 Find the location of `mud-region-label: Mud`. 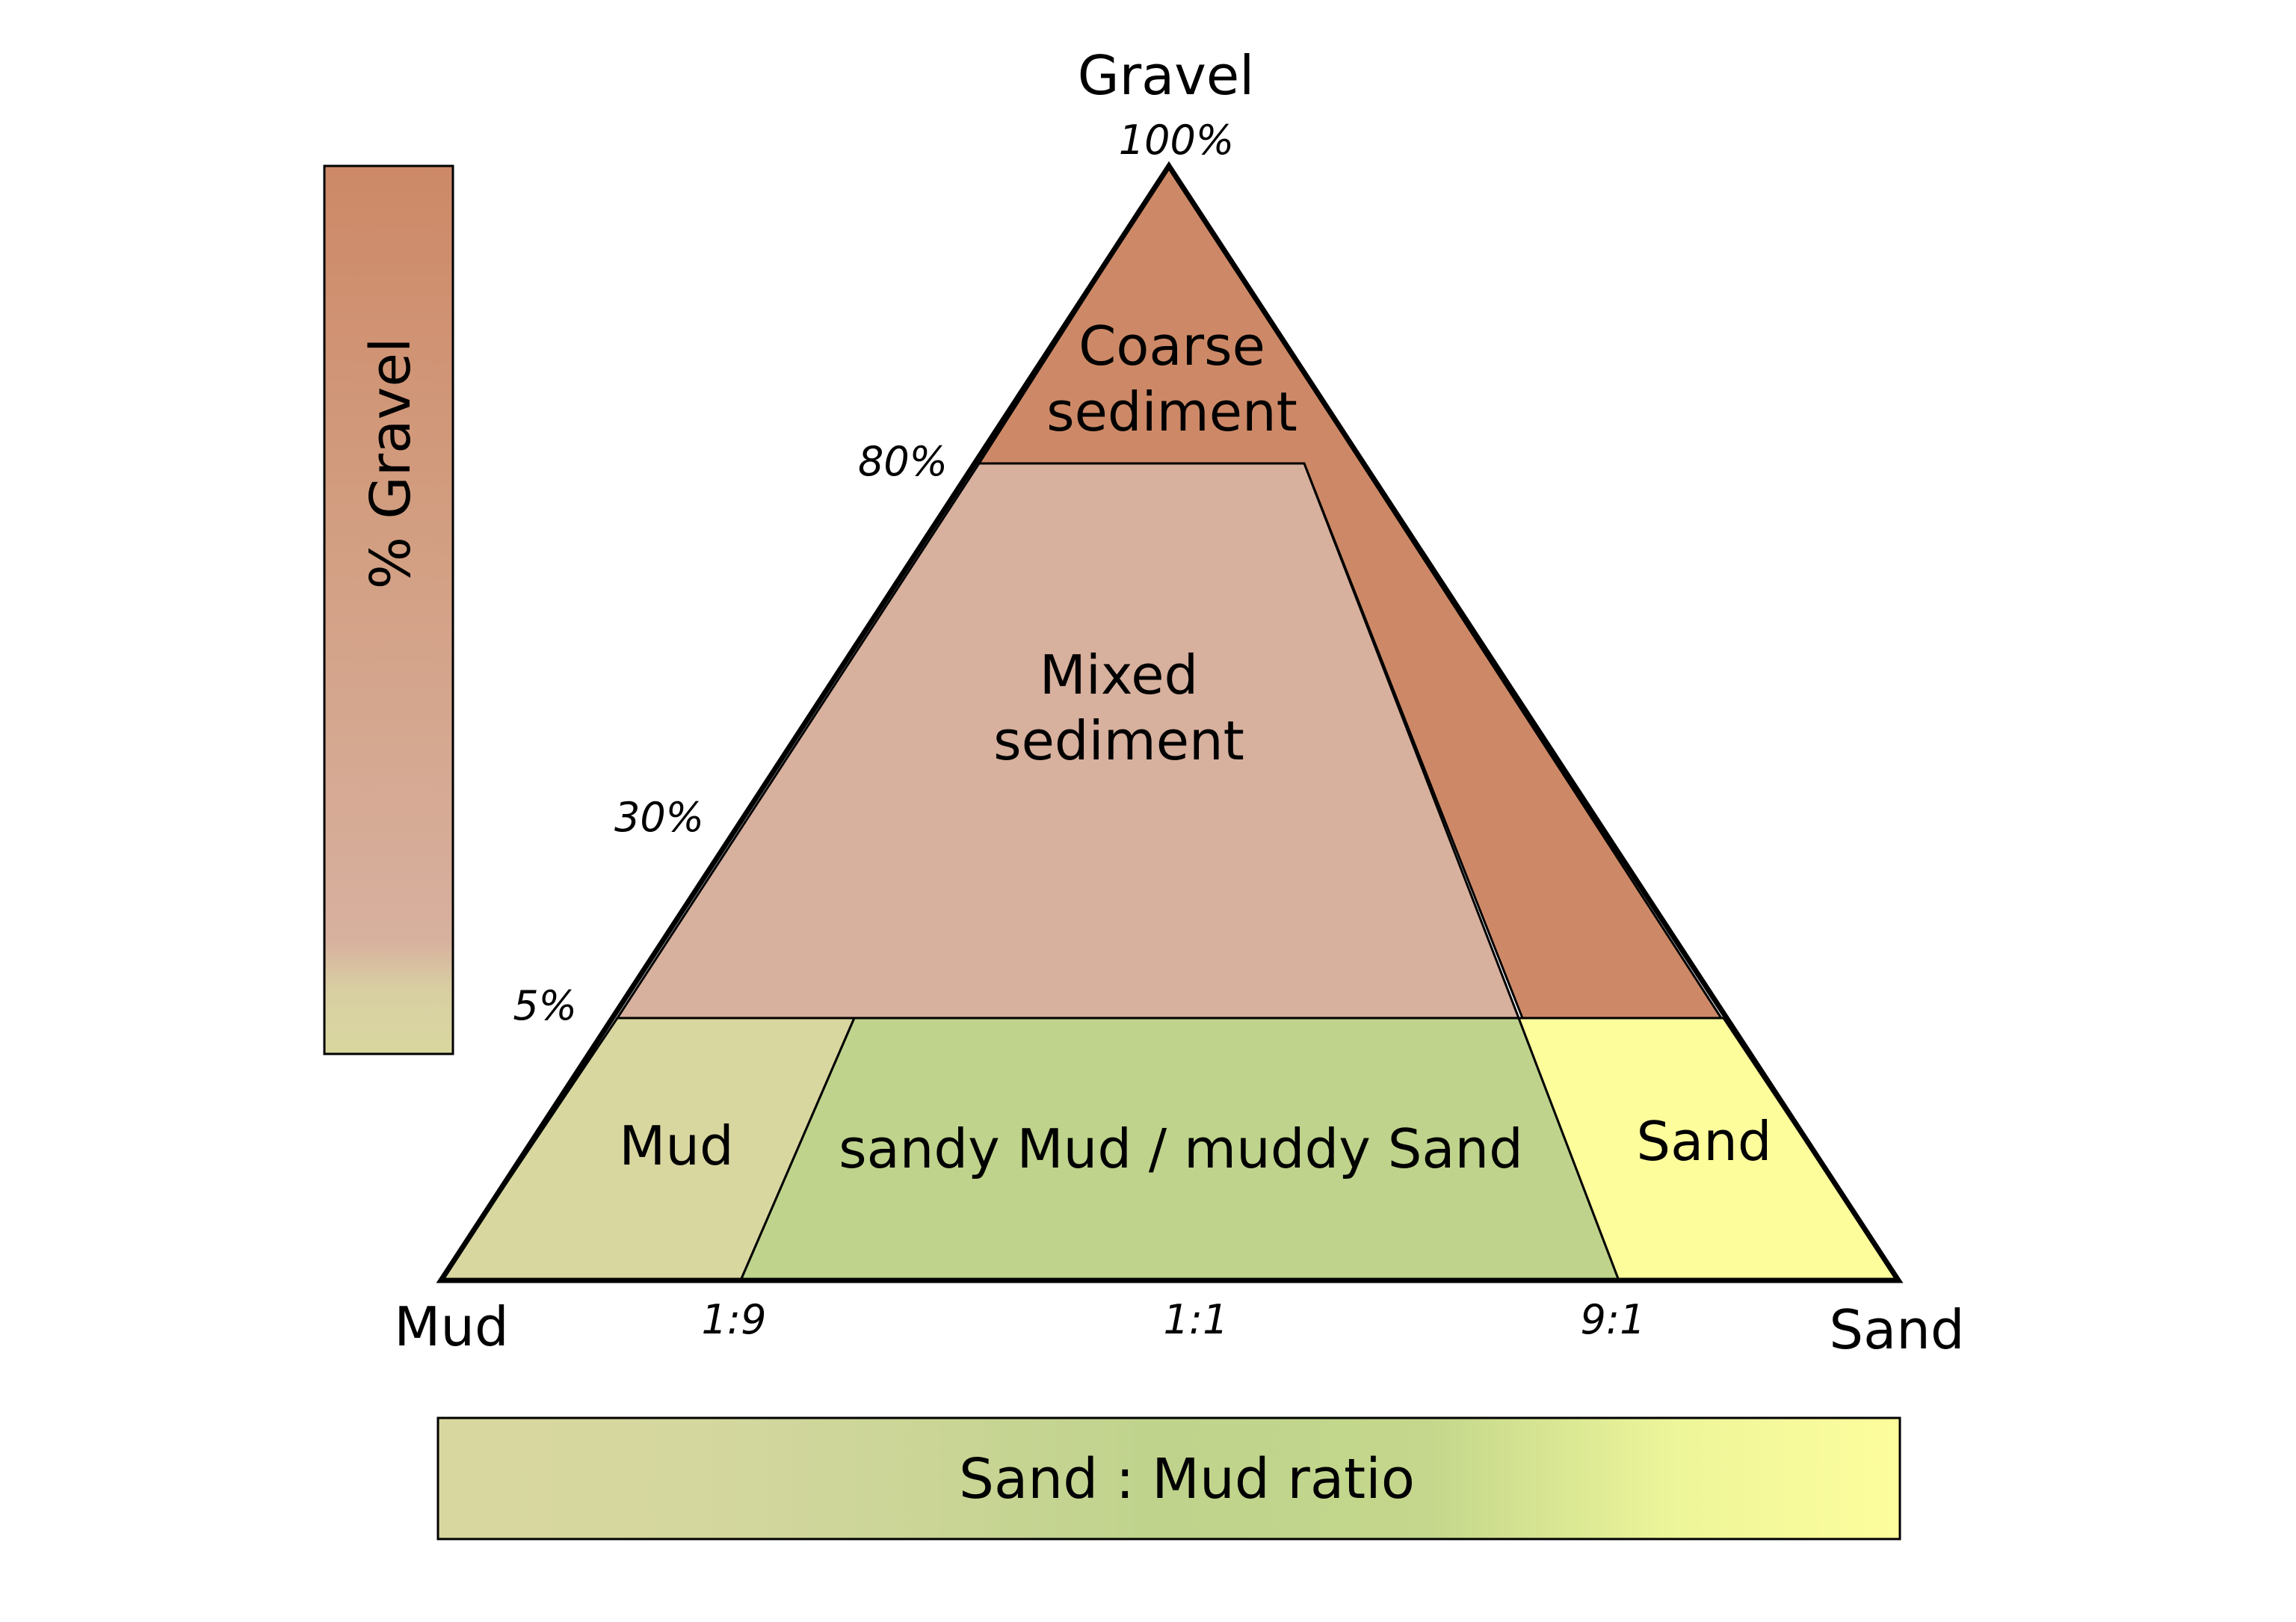

mud-region-label: Mud is located at coordinates (676, 1145).